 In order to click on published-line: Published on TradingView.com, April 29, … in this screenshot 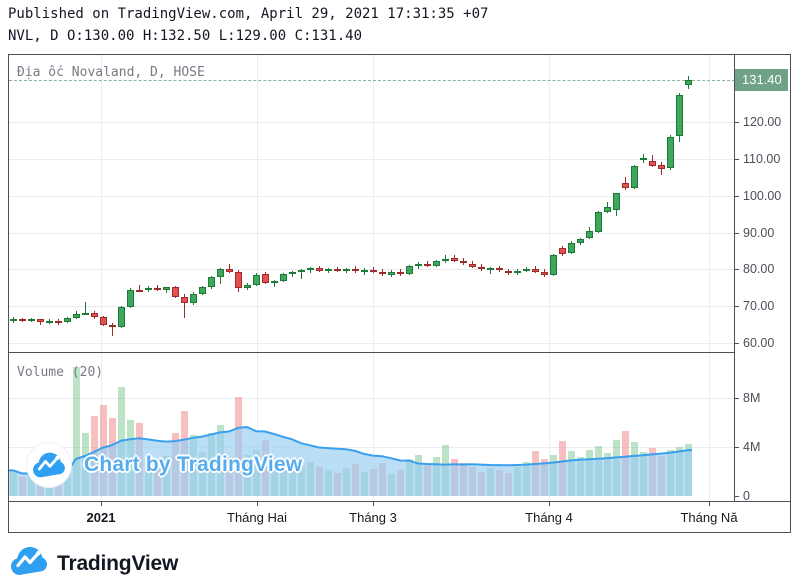, I will do `click(248, 14)`.